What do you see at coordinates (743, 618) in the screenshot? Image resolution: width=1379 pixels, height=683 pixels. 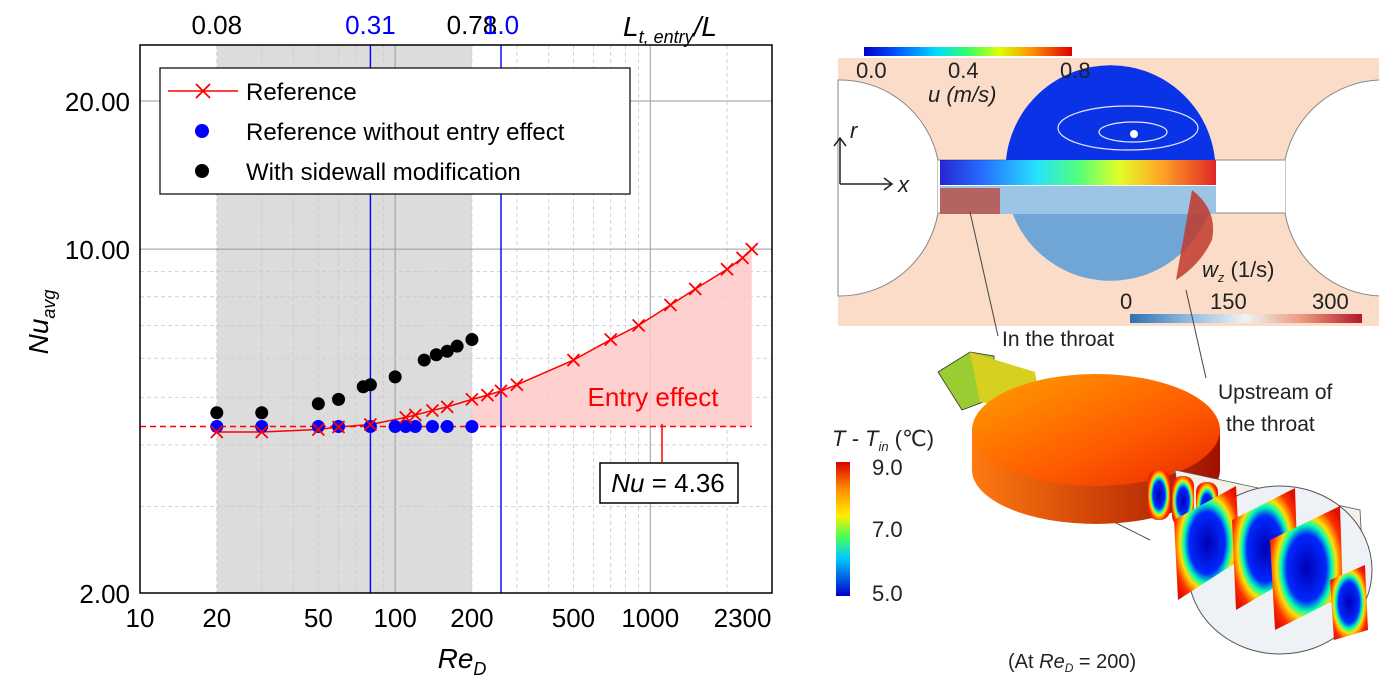 I see `x-tick-label: 2300` at bounding box center [743, 618].